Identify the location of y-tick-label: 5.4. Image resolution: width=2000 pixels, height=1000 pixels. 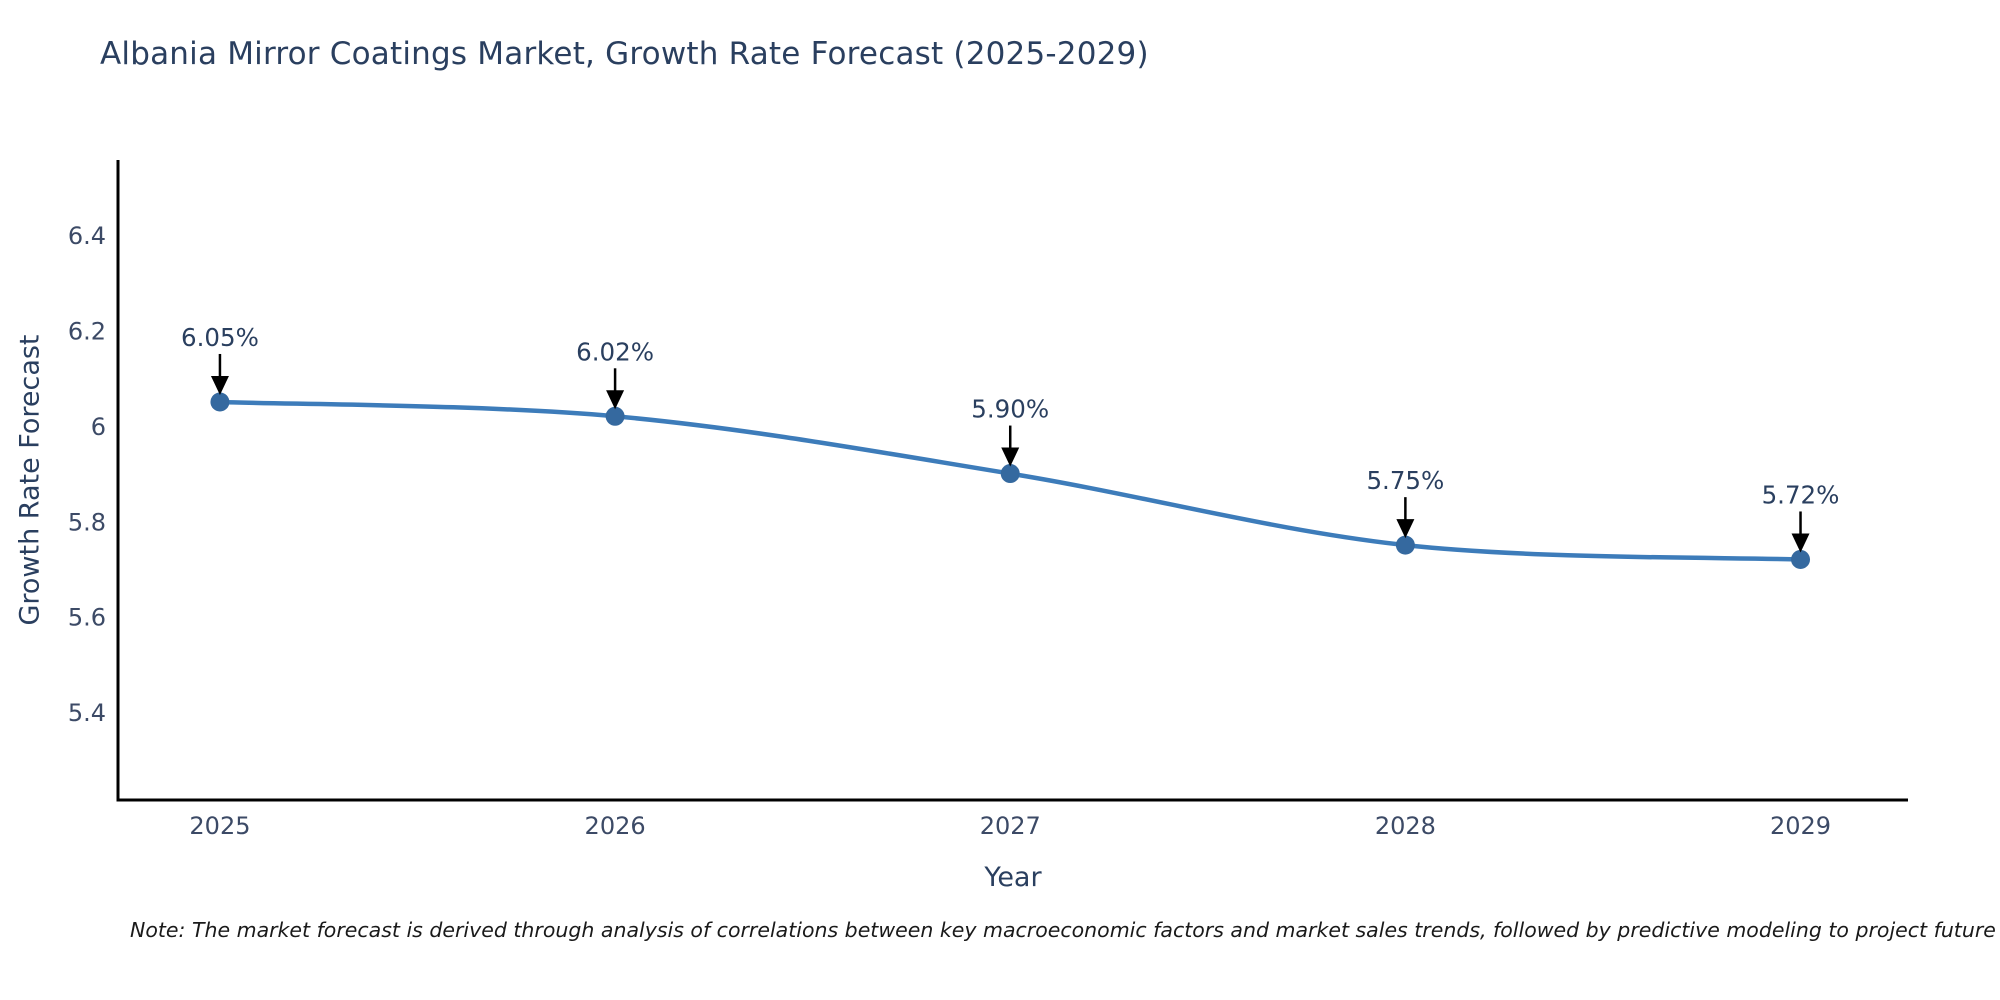
(87, 713).